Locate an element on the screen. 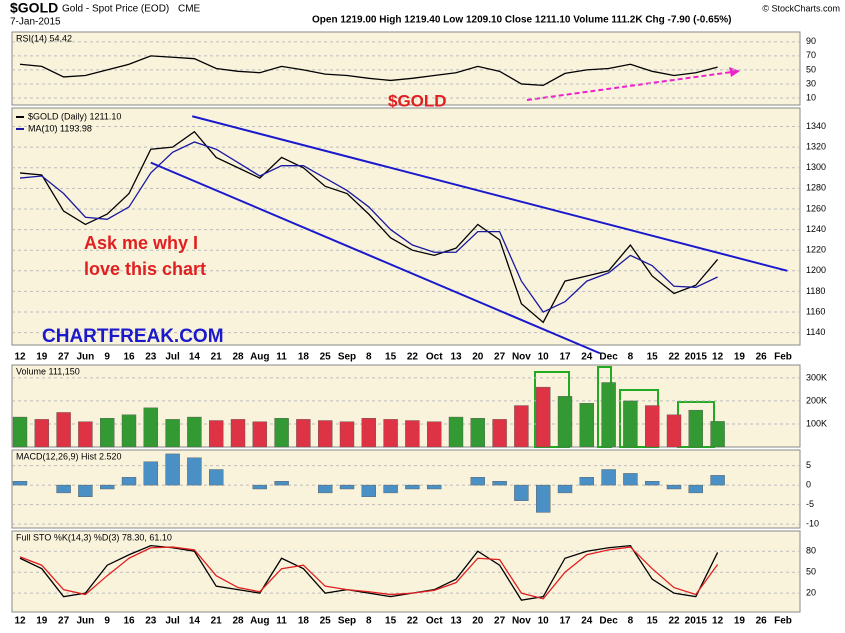 This screenshot has height=633, width=845. rsi-panel is located at coordinates (406, 68).